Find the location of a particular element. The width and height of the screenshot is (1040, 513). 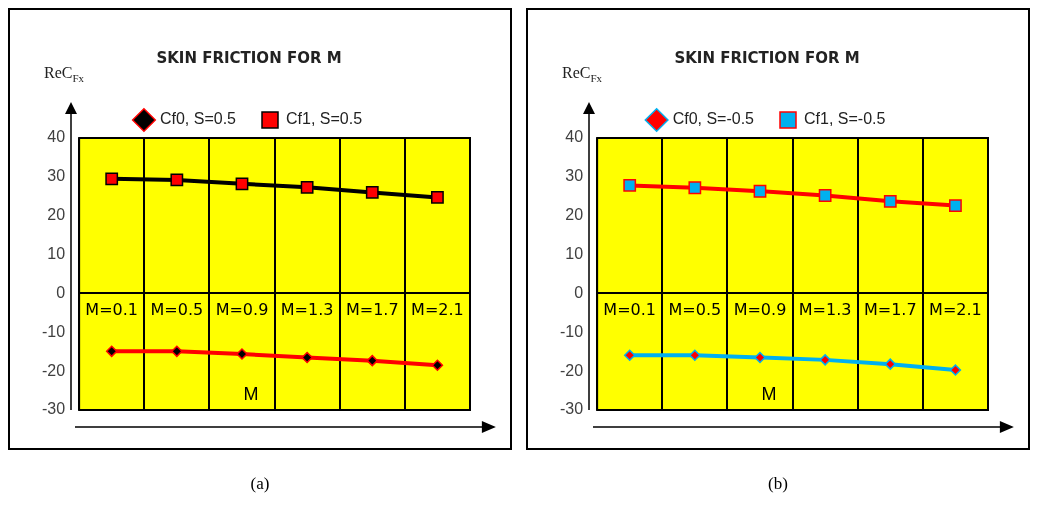

text: (a) is located at coordinates (260, 484).